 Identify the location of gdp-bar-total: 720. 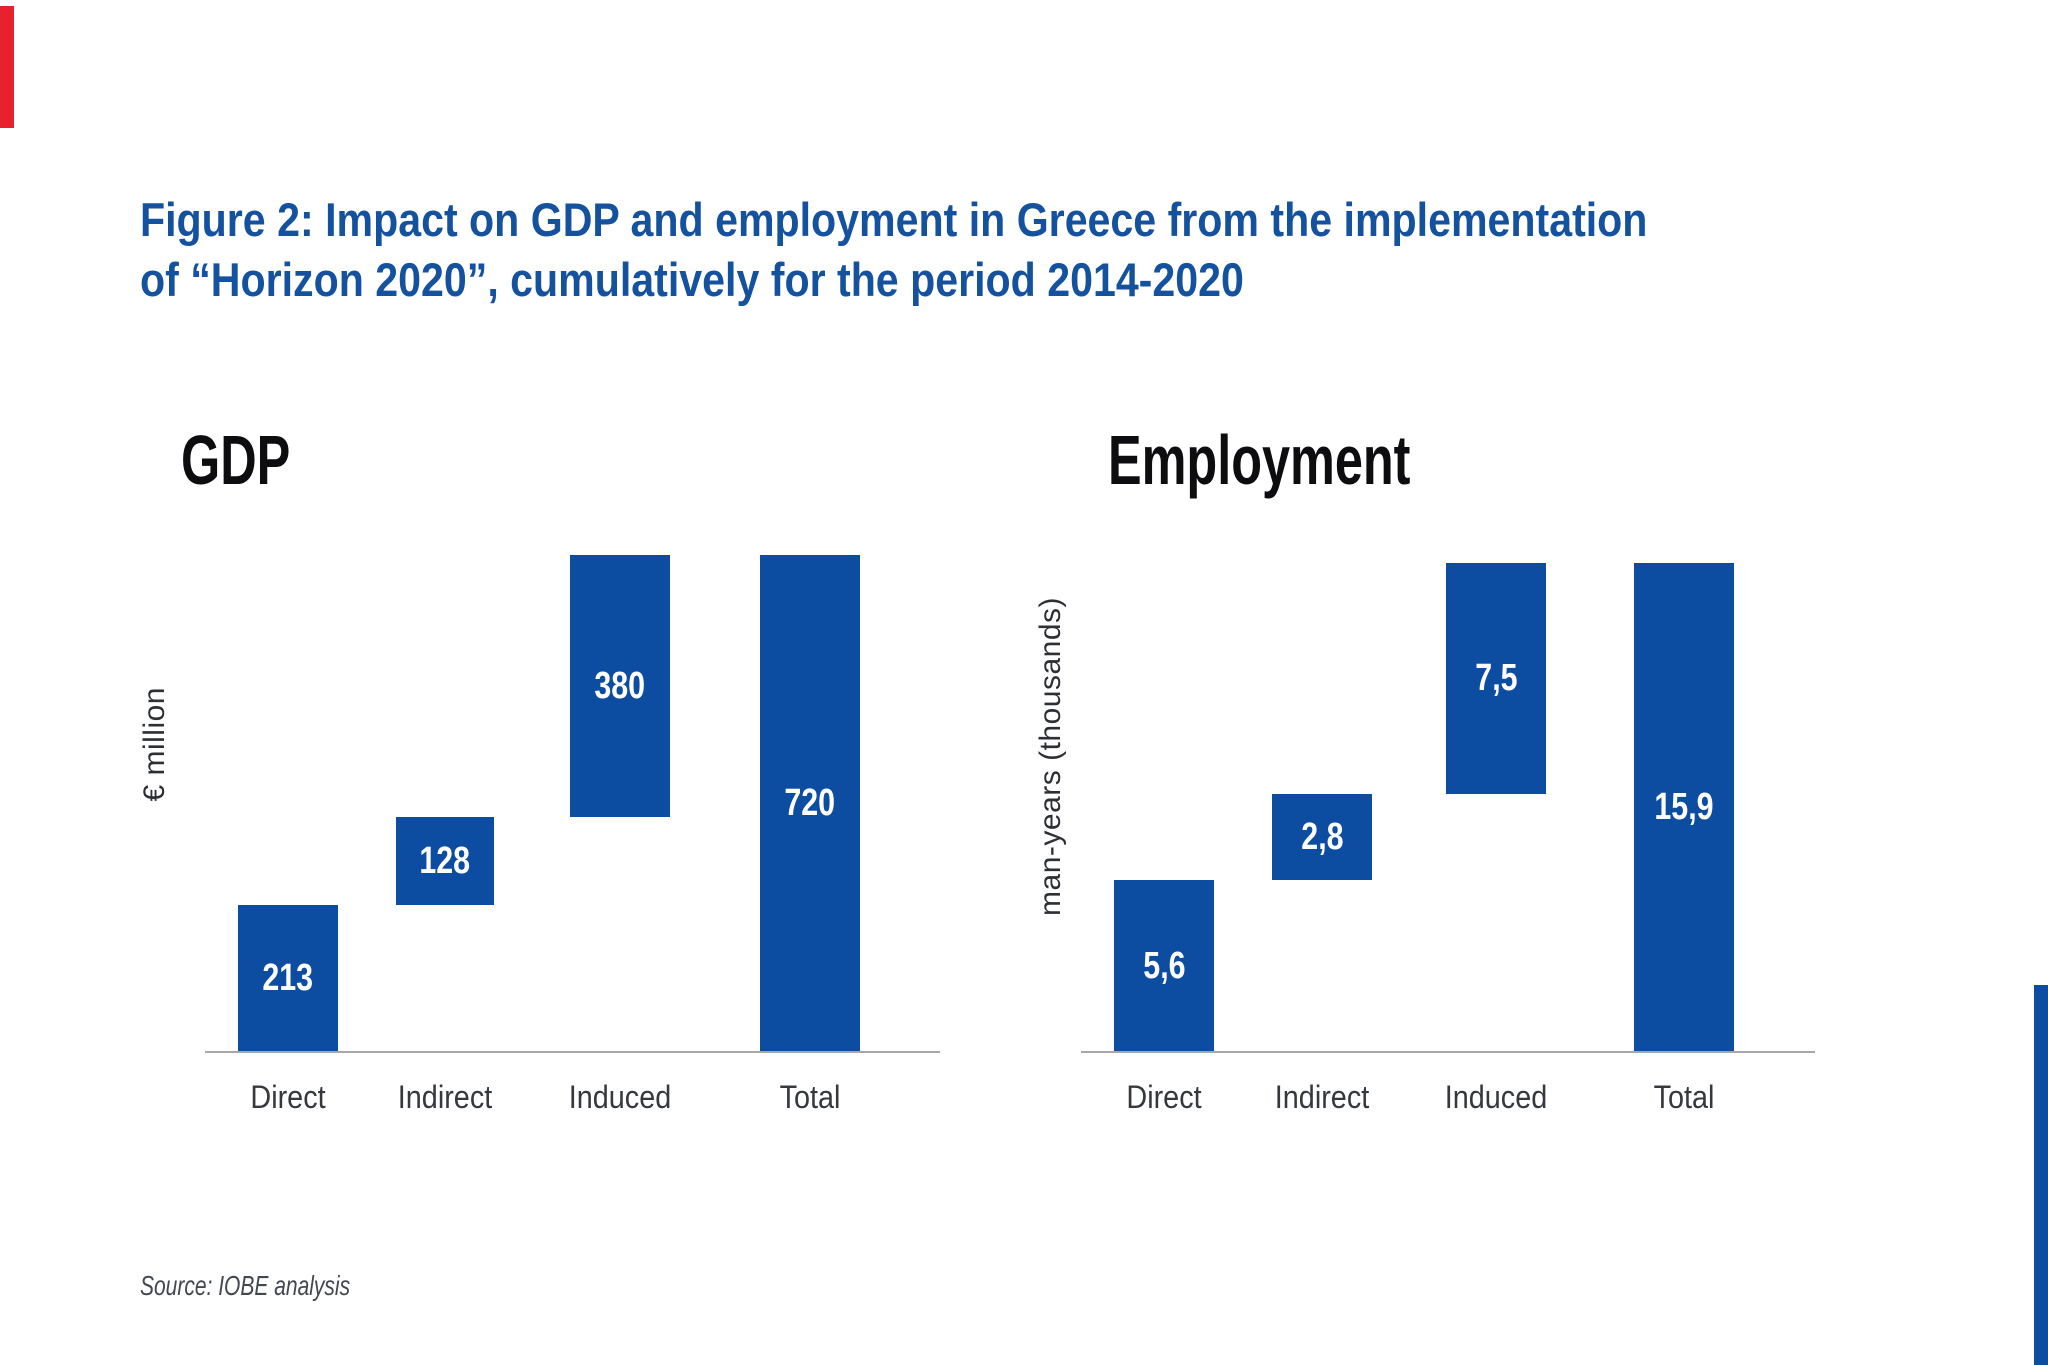
(810, 803).